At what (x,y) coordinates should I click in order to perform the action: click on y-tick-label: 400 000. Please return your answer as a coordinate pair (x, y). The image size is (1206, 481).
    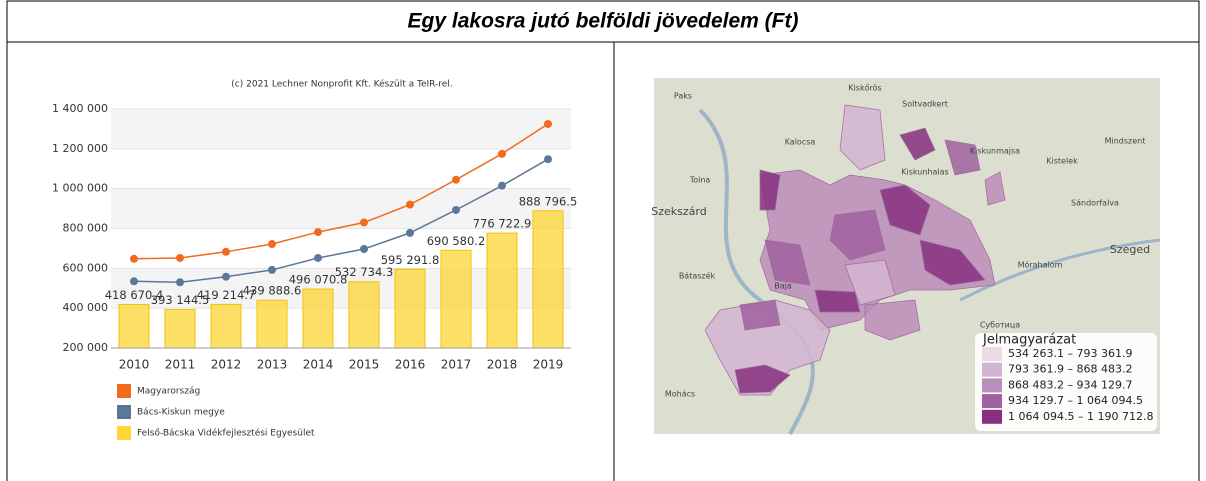
    Looking at the image, I should click on (86, 307).